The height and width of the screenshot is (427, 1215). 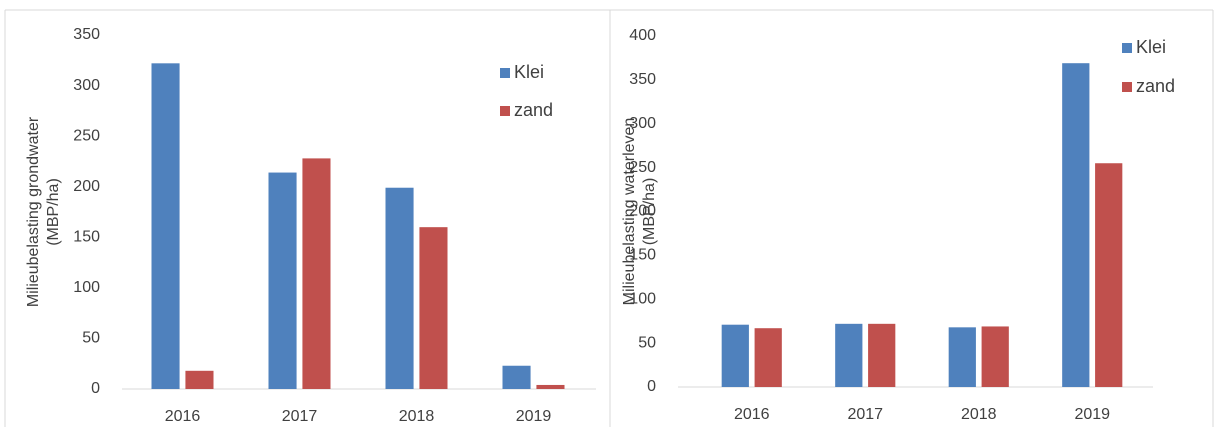 I want to click on y-axis-label: Milieubelasting waterleven, so click(x=629, y=212).